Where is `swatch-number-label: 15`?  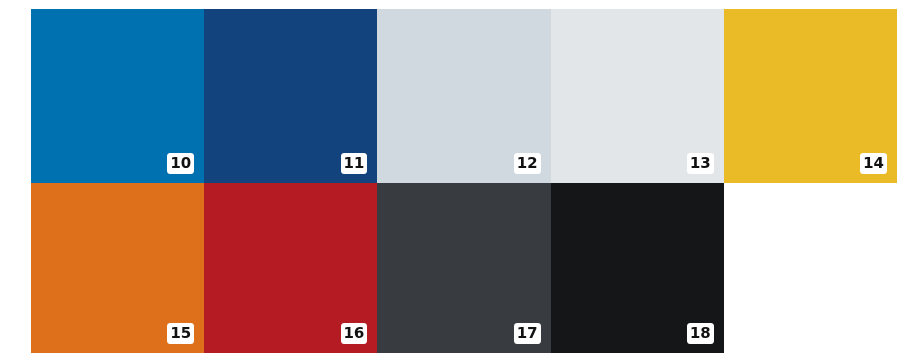 swatch-number-label: 15 is located at coordinates (181, 333).